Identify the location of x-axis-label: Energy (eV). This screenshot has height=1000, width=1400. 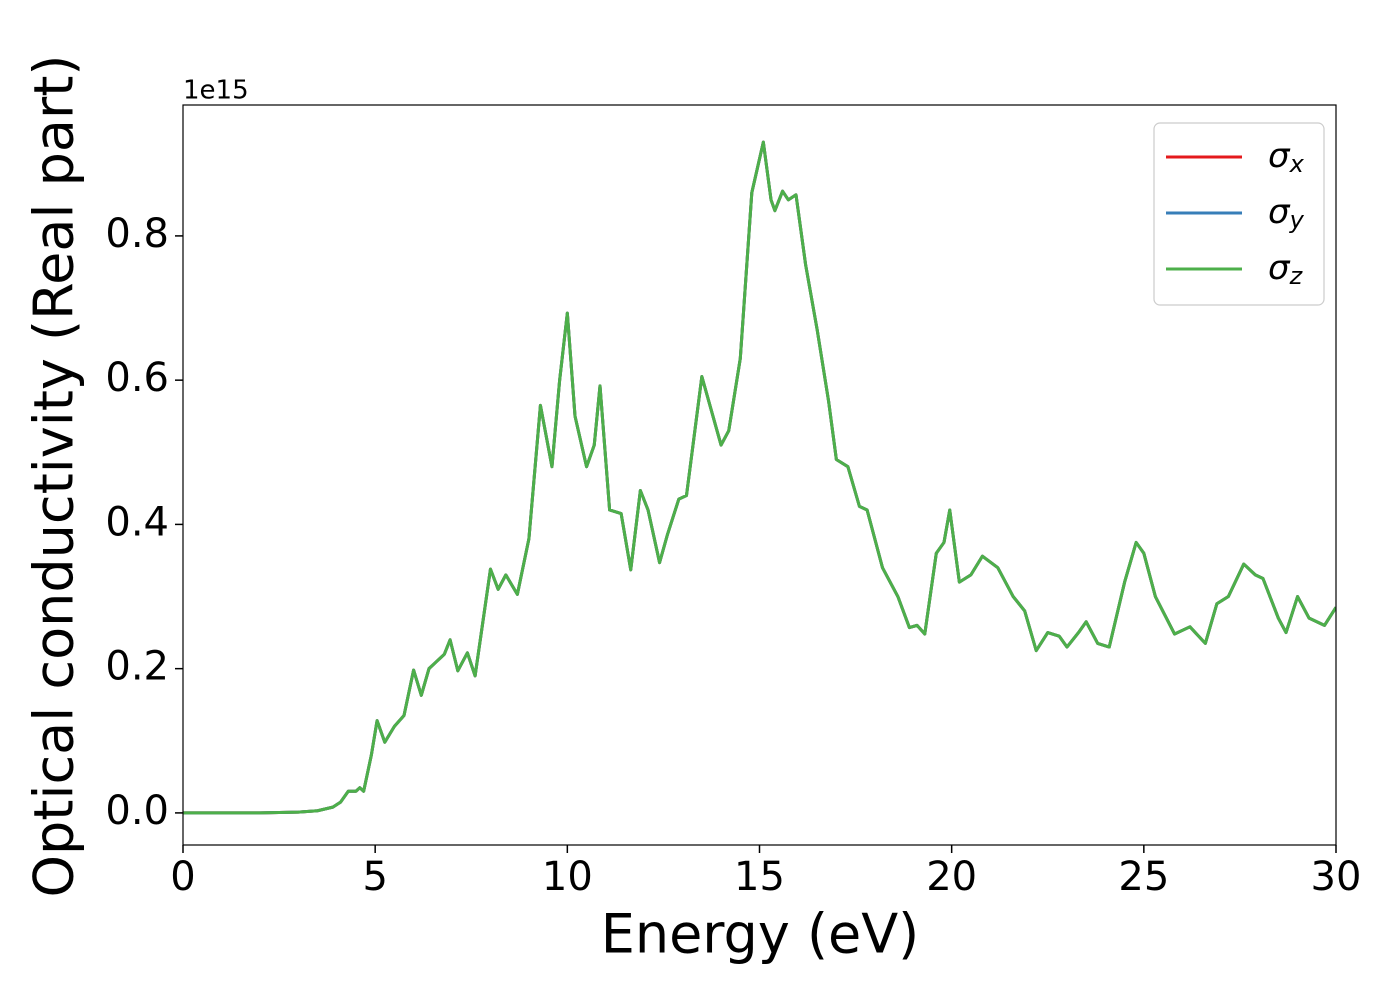
(760, 934).